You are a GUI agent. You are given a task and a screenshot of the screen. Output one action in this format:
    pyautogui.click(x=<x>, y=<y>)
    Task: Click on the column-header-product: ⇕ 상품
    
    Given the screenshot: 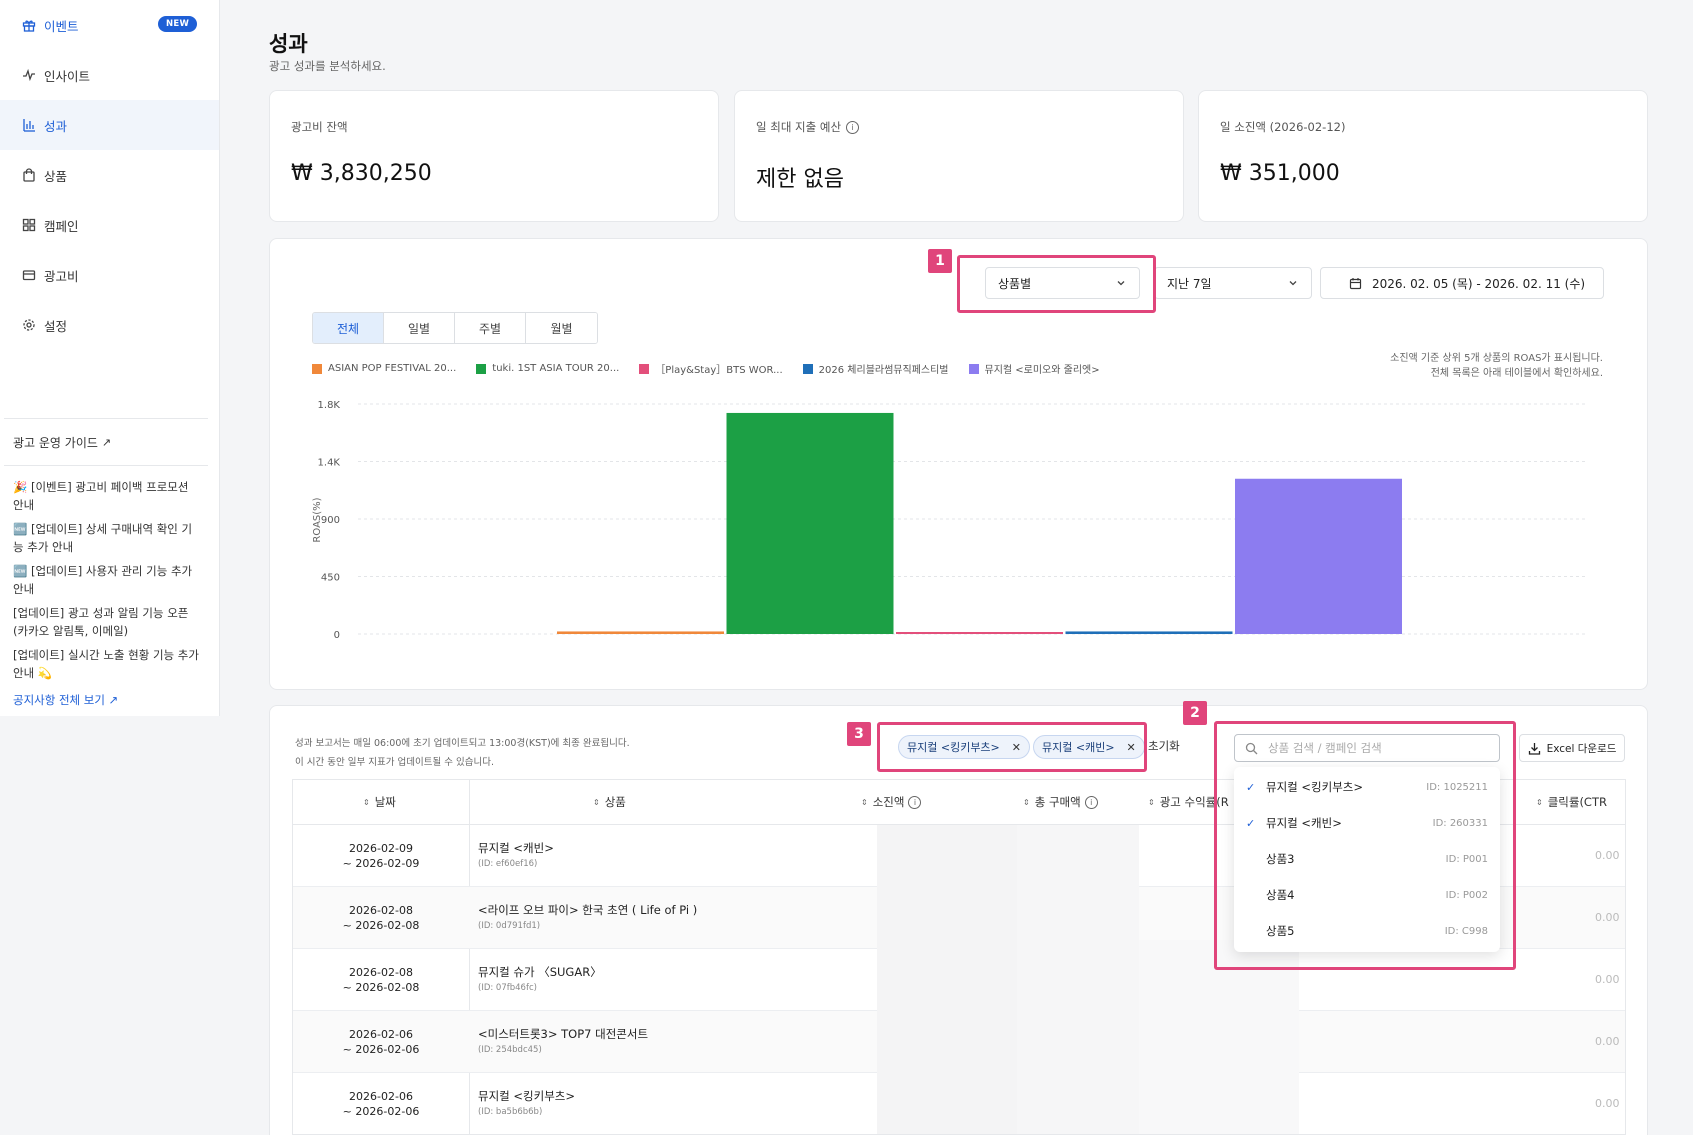 What is the action you would take?
    pyautogui.click(x=609, y=802)
    